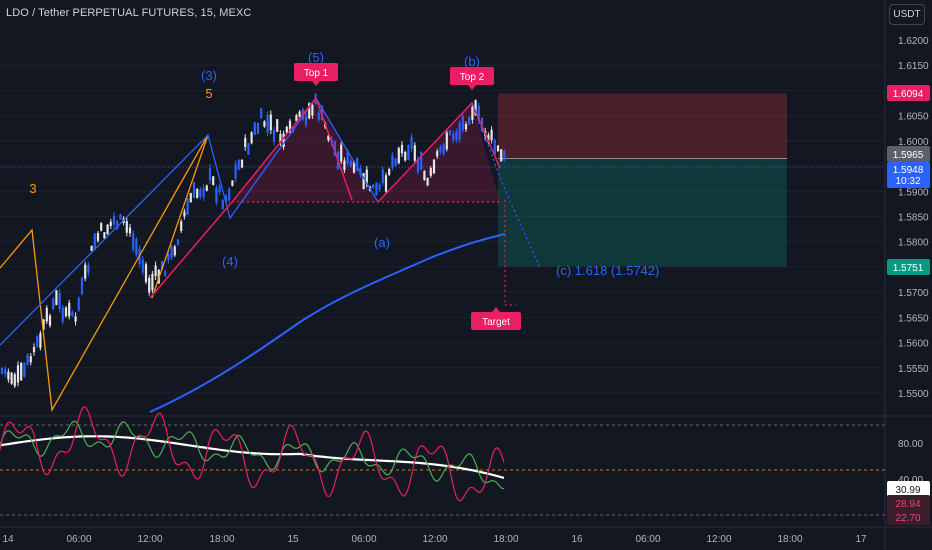 The image size is (932, 550). What do you see at coordinates (908, 170) in the screenshot?
I see `current-price-label: 1.5948` at bounding box center [908, 170].